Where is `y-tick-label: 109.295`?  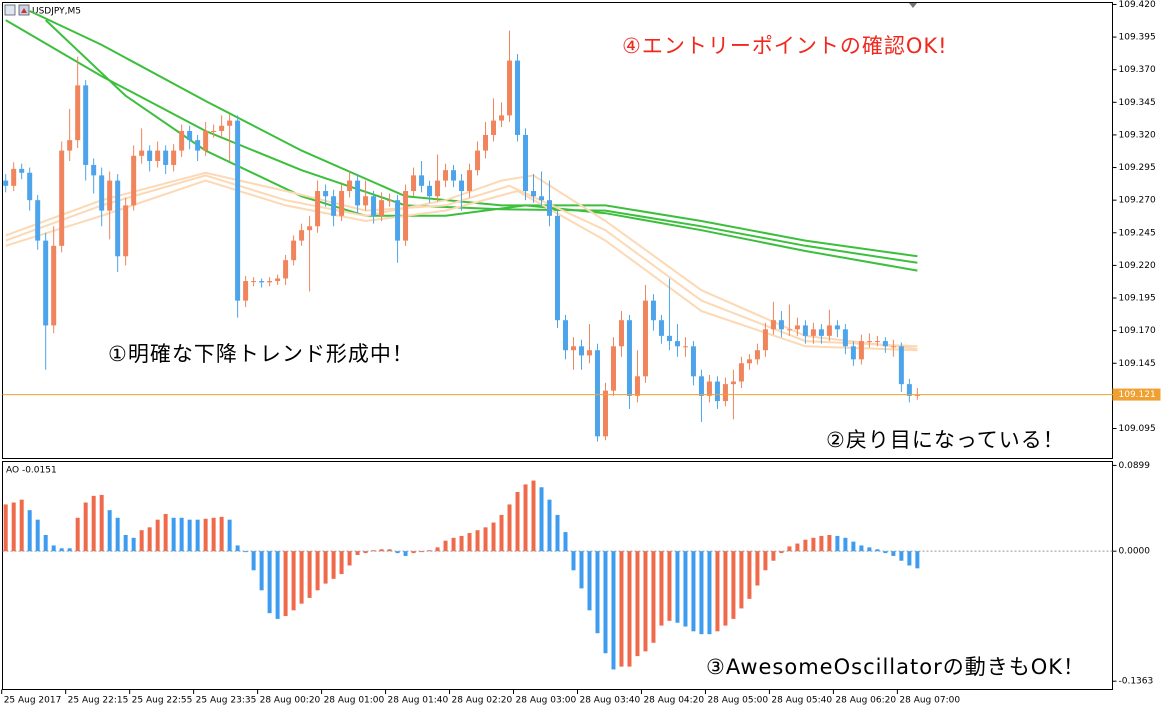
y-tick-label: 109.295 is located at coordinates (1137, 168).